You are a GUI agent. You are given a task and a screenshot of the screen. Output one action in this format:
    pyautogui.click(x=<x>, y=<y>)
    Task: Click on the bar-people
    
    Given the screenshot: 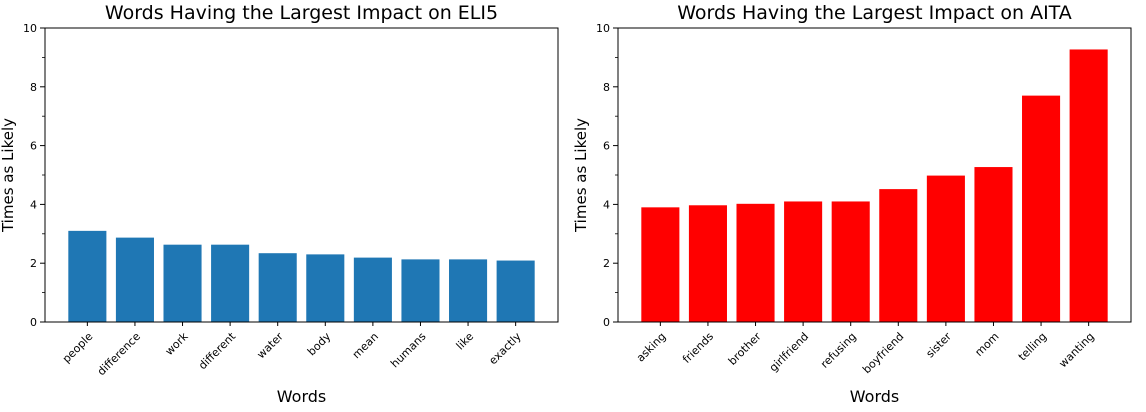 What is the action you would take?
    pyautogui.click(x=87, y=276)
    